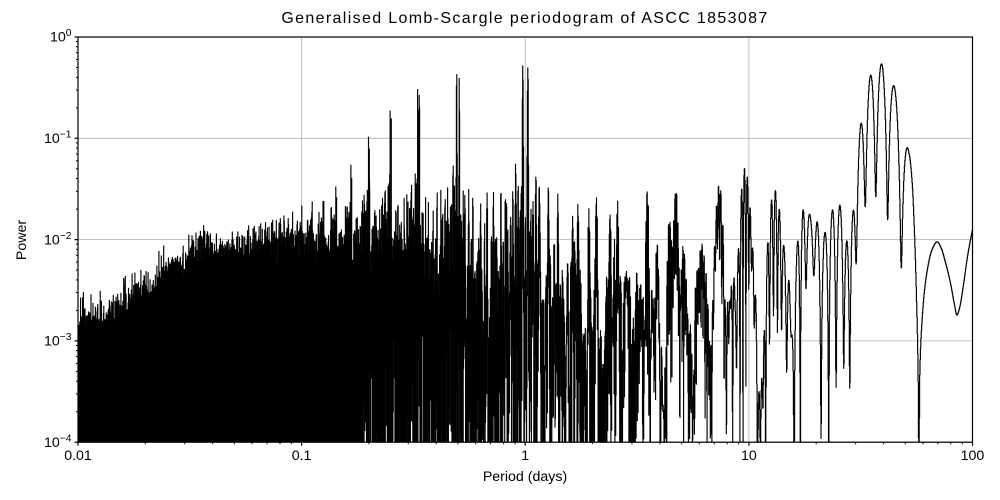 The height and width of the screenshot is (500, 1000). Describe the element at coordinates (749, 456) in the screenshot. I see `svg-text: 10` at that location.